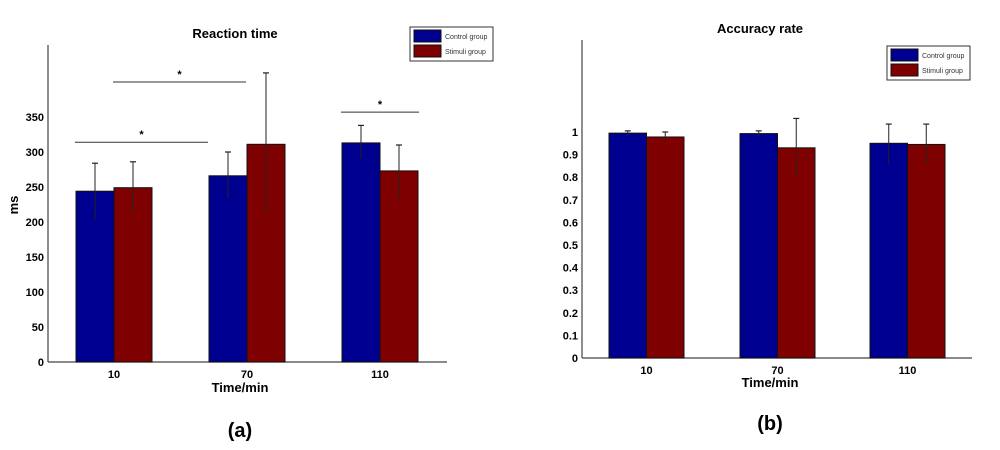 The image size is (1000, 450). Describe the element at coordinates (760, 28) in the screenshot. I see `chart-title: Accuracy rate` at that location.